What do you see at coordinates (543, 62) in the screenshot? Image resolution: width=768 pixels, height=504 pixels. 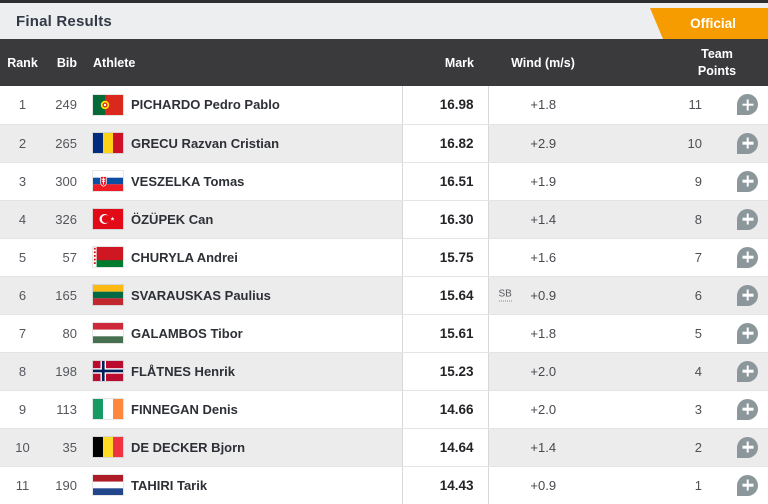 I see `col-header-wind: Wind (m/s)` at bounding box center [543, 62].